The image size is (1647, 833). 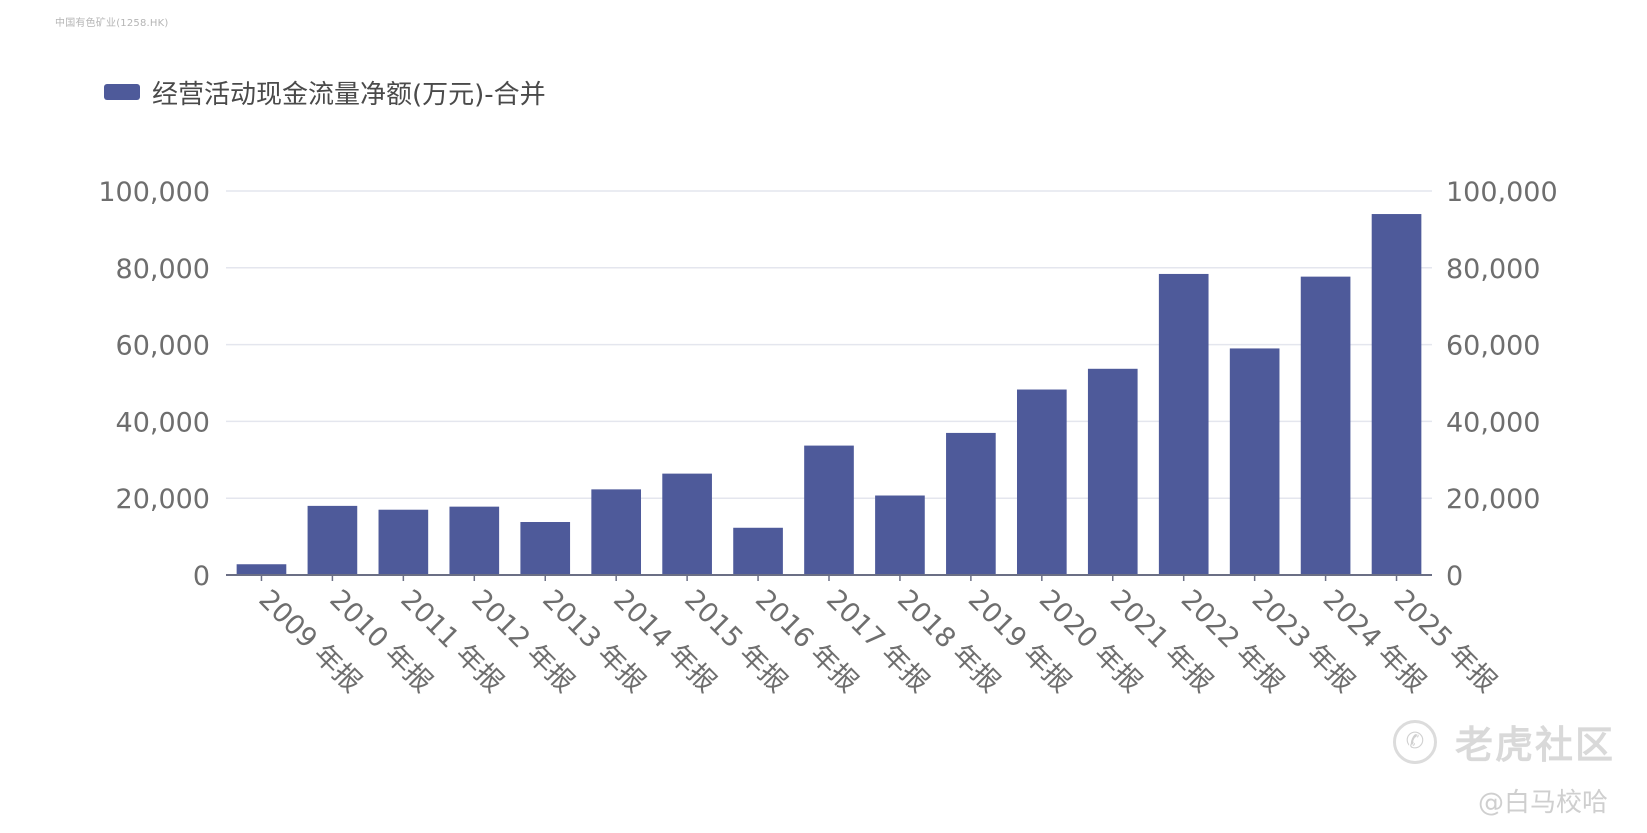 I want to click on y-tick-label-right: 60,000, so click(x=1493, y=346).